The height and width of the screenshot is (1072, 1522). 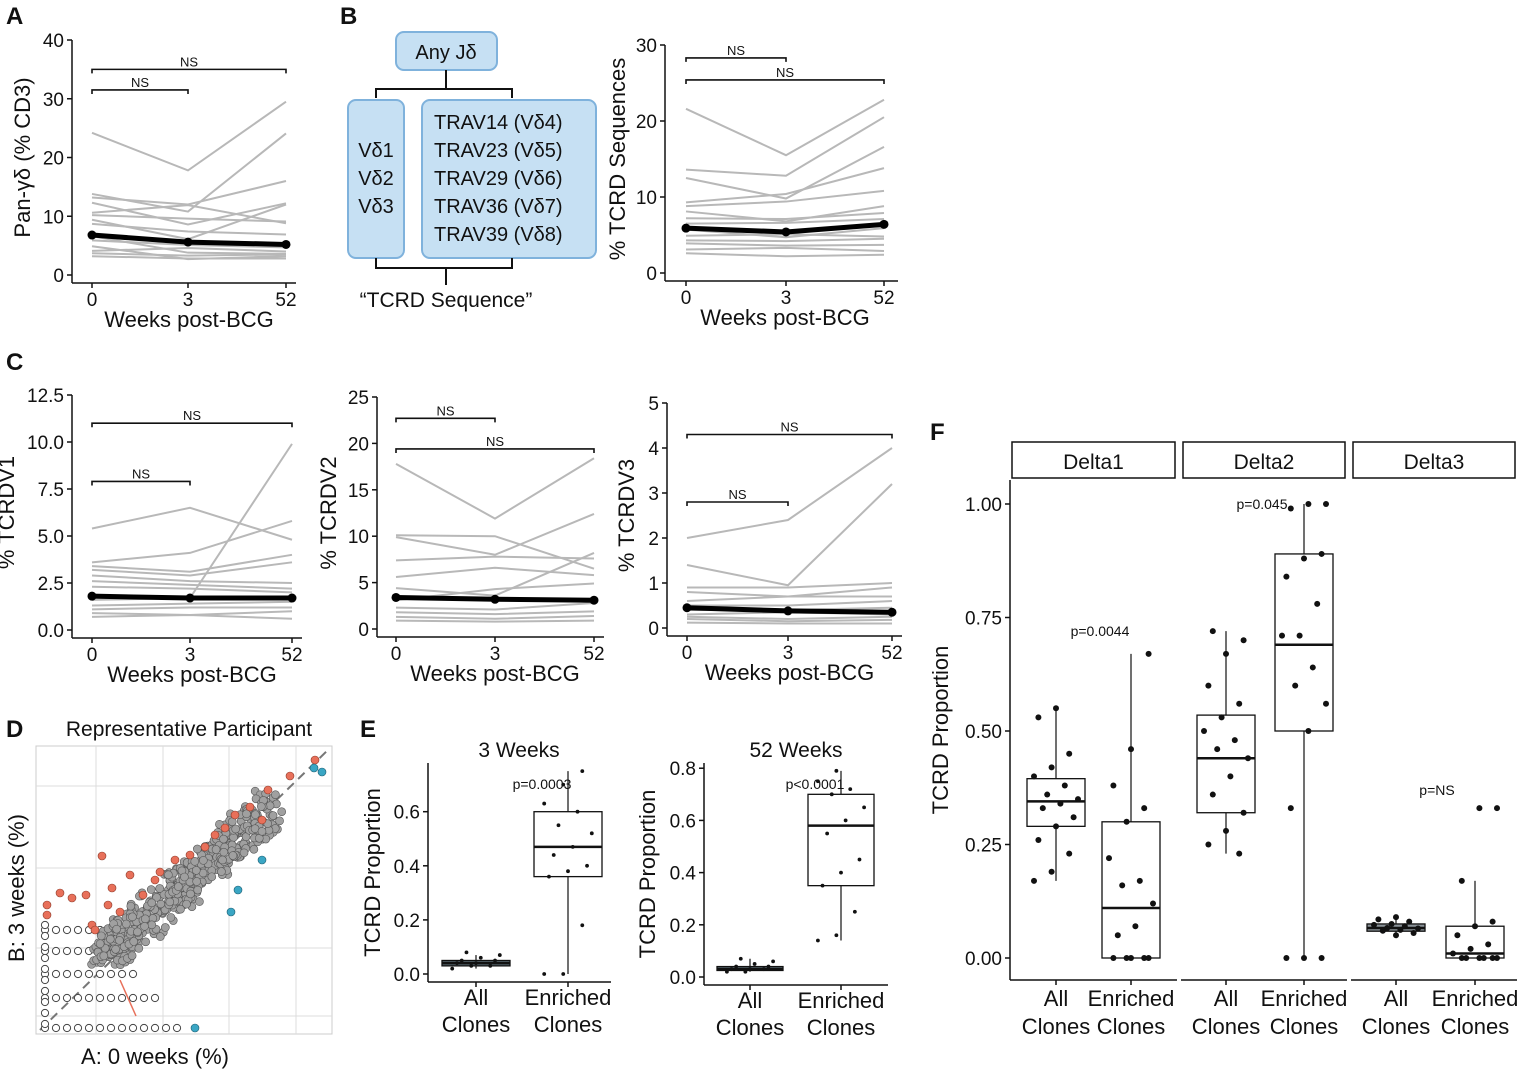 What do you see at coordinates (498, 123) in the screenshot?
I see `trav14-label: TRAV14 (Vδ4)` at bounding box center [498, 123].